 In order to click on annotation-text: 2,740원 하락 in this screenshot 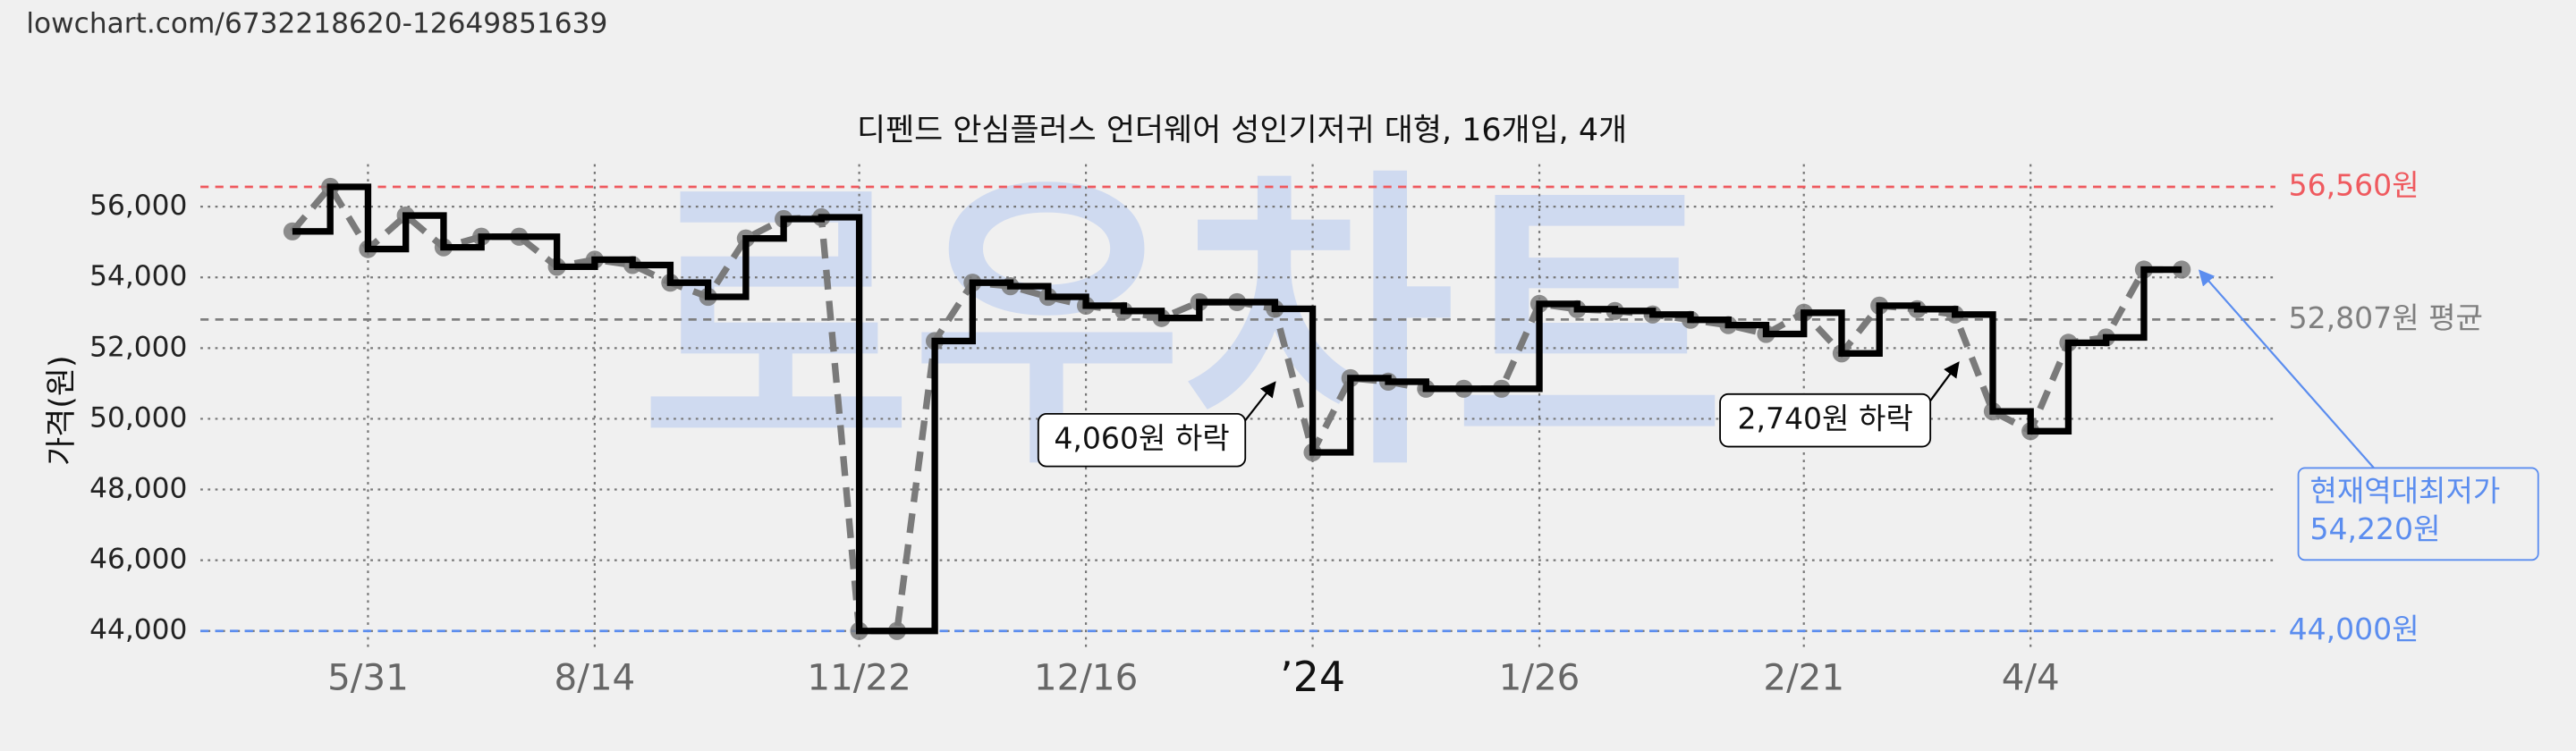, I will do `click(1824, 418)`.